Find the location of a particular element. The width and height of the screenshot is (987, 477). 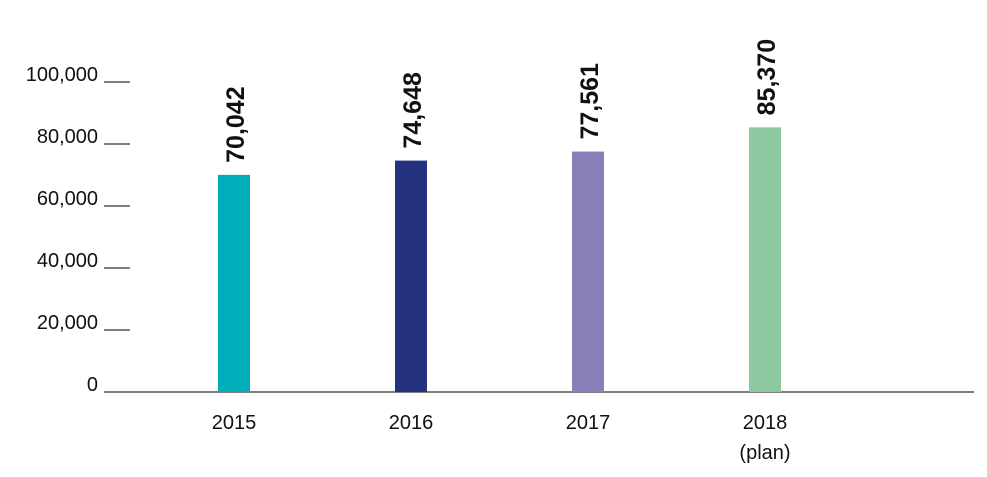

y-axis: 0 20,000 40,000 60,000 80,000 100,000 is located at coordinates (78, 230).